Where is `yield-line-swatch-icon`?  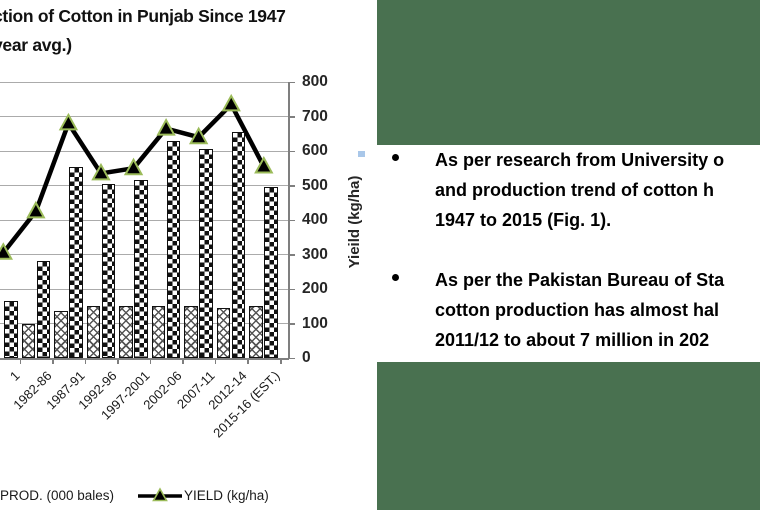
yield-line-swatch-icon is located at coordinates (160, 494).